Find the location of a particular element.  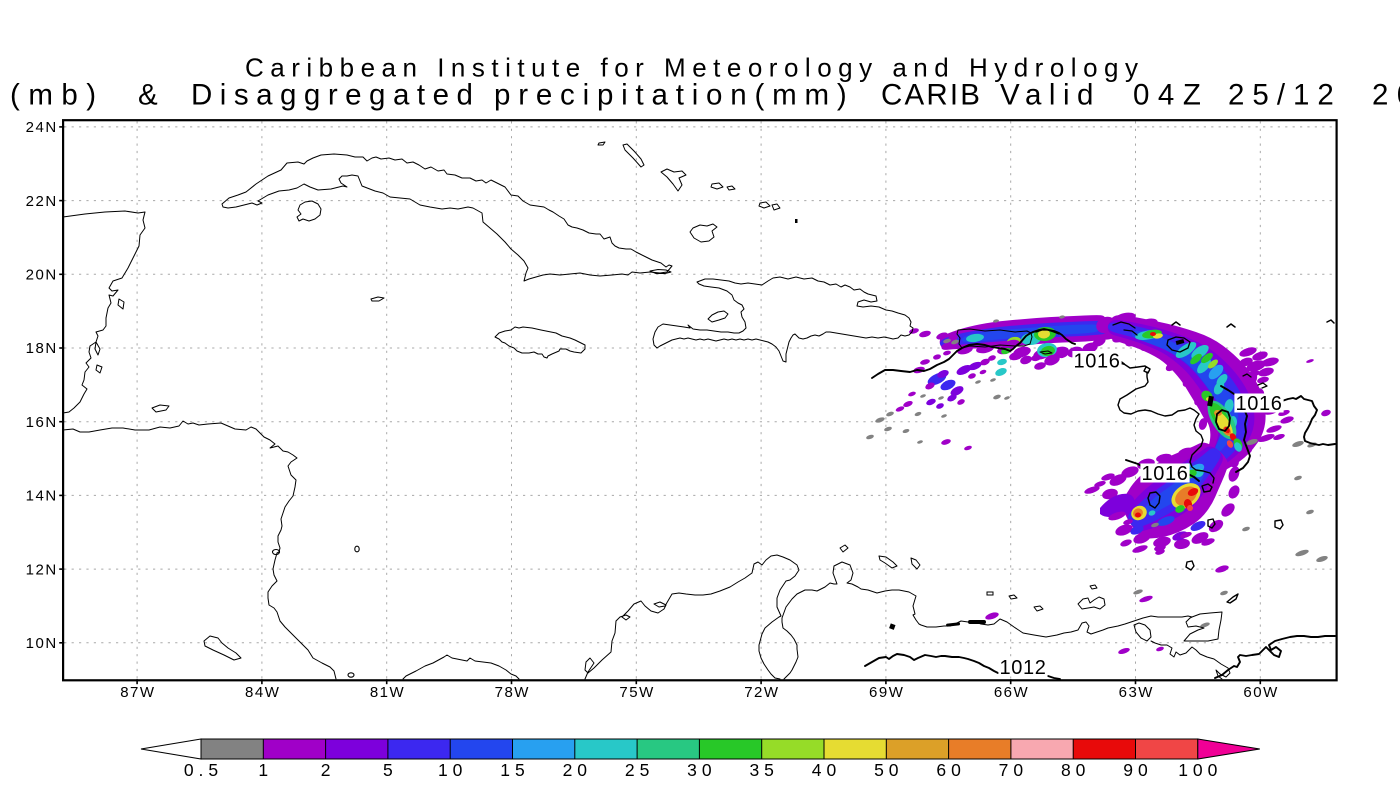

svg-text: 22N is located at coordinates (42, 201).